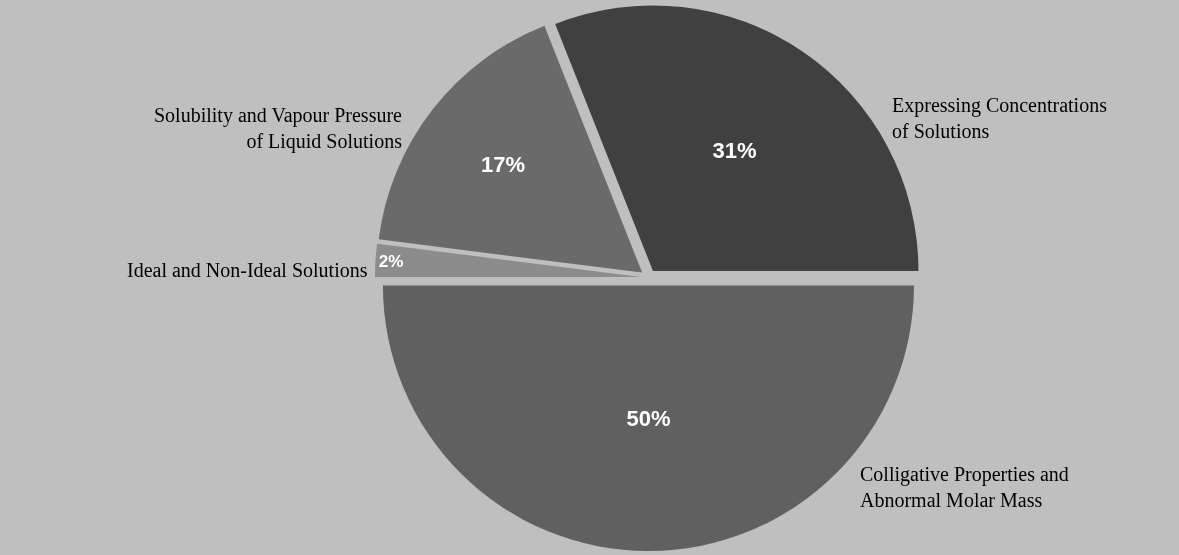 The image size is (1179, 555). Describe the element at coordinates (503, 165) in the screenshot. I see `data-label: 17%` at that location.